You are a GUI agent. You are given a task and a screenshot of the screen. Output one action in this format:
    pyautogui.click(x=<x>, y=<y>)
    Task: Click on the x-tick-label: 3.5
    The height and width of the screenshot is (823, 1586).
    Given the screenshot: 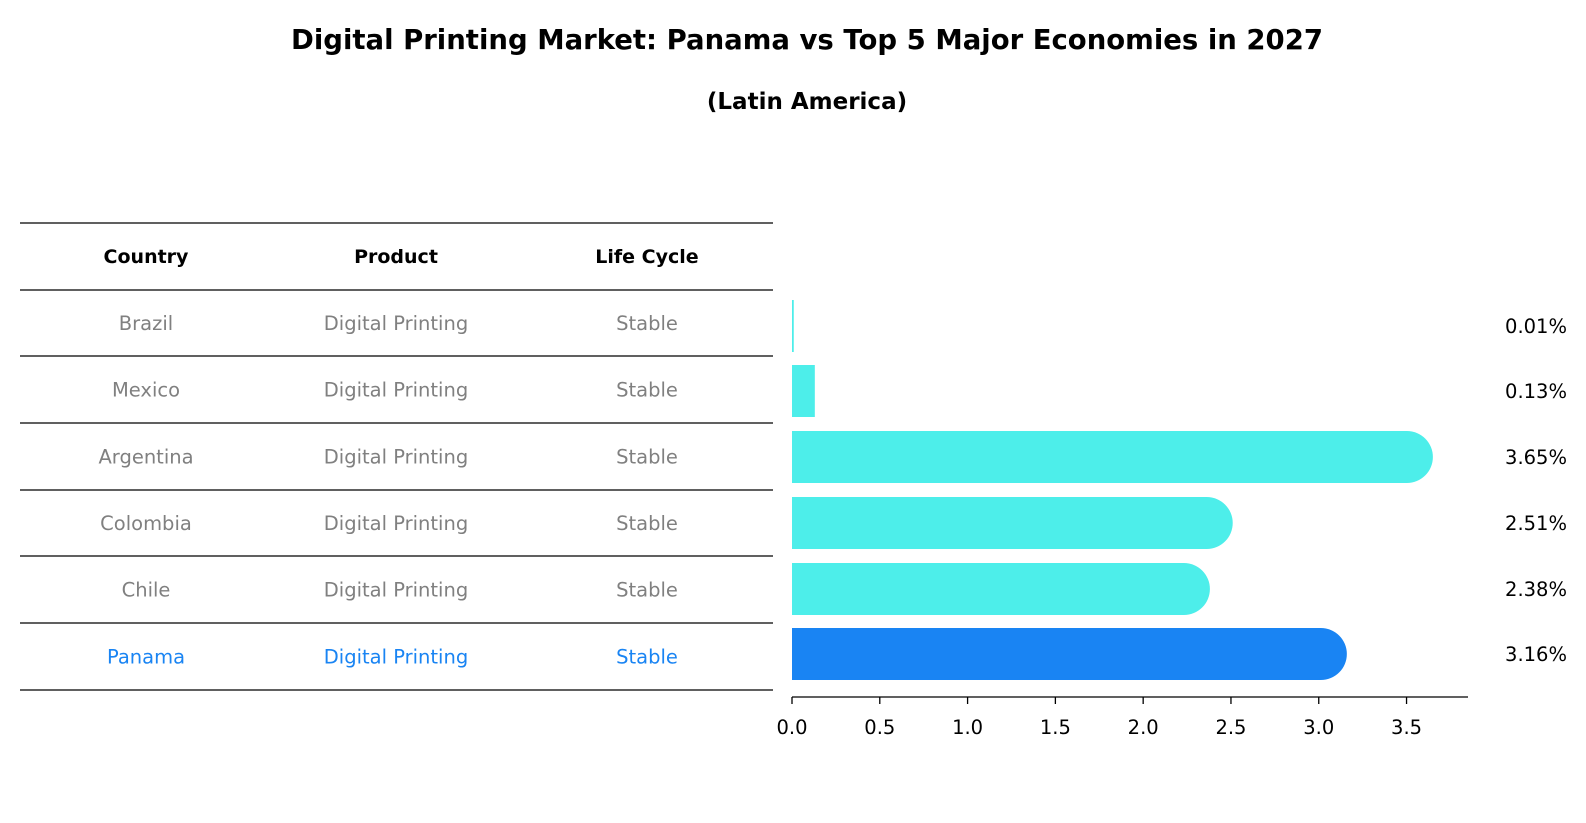 What is the action you would take?
    pyautogui.click(x=1406, y=727)
    